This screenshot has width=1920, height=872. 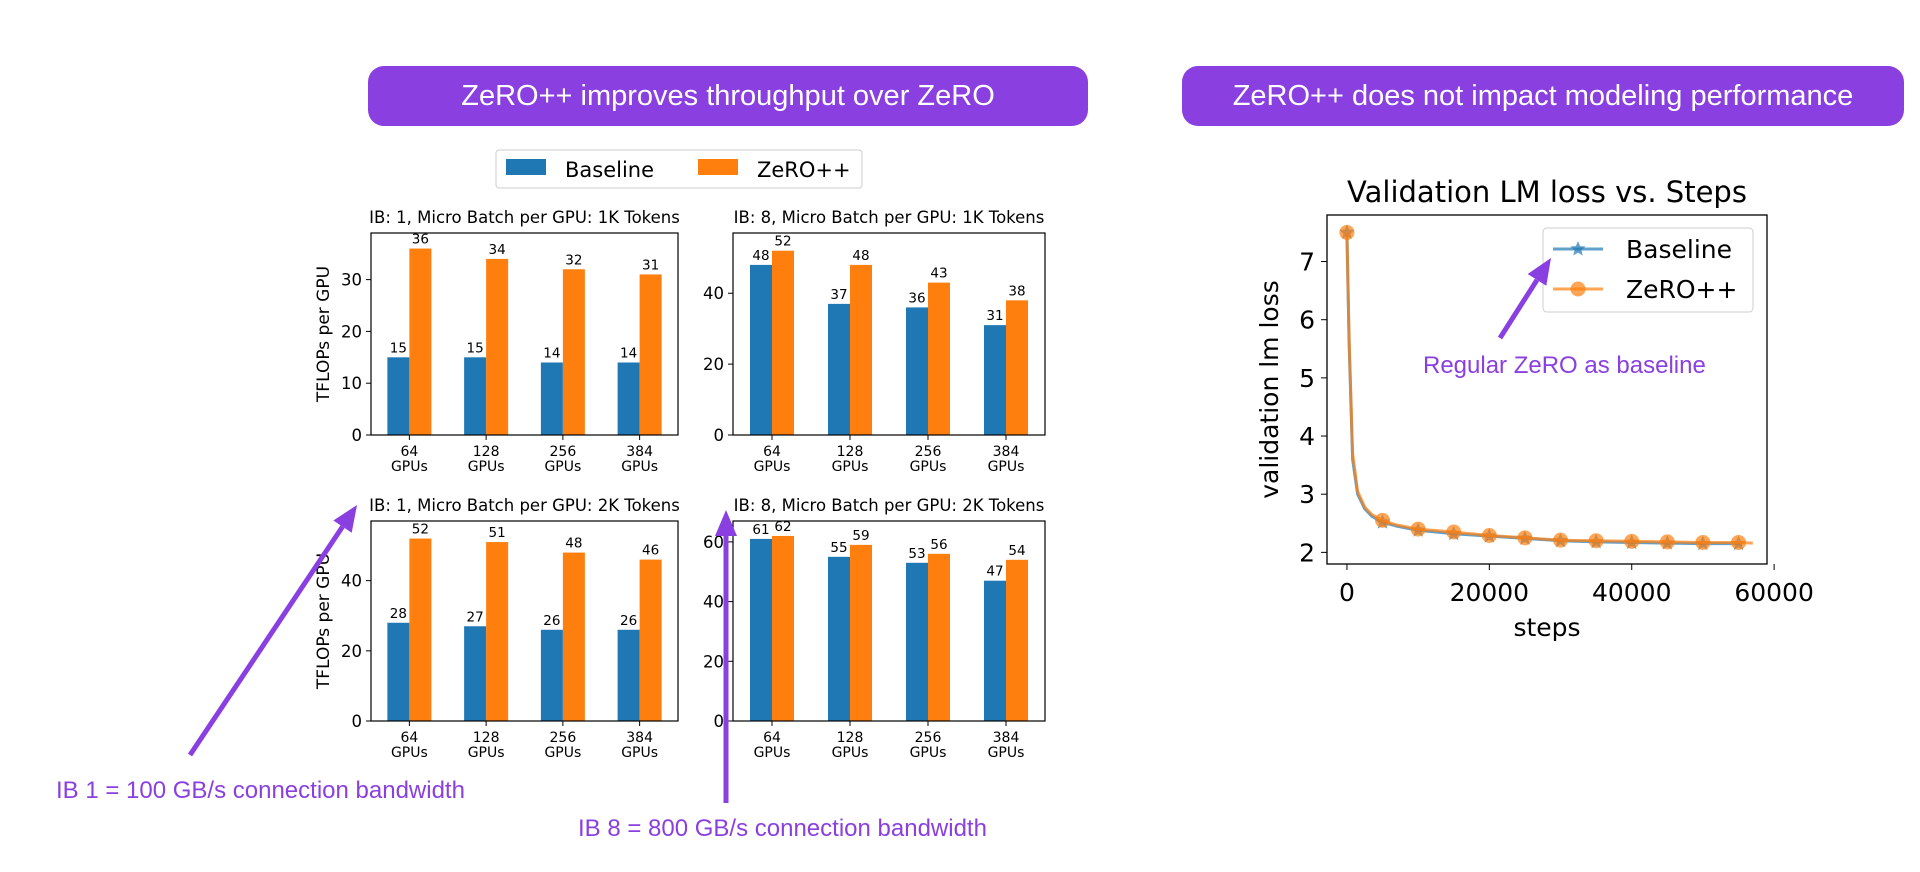 I want to click on ib1-arrow-head, so click(x=345, y=519).